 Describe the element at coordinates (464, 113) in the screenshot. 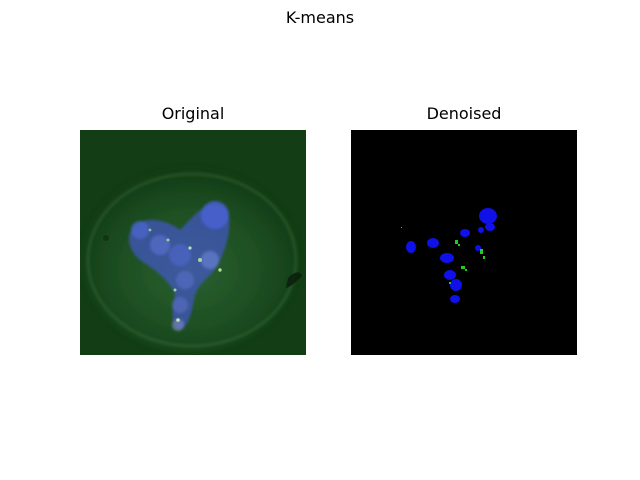

I see `panel-title-denoised: Denoised` at that location.